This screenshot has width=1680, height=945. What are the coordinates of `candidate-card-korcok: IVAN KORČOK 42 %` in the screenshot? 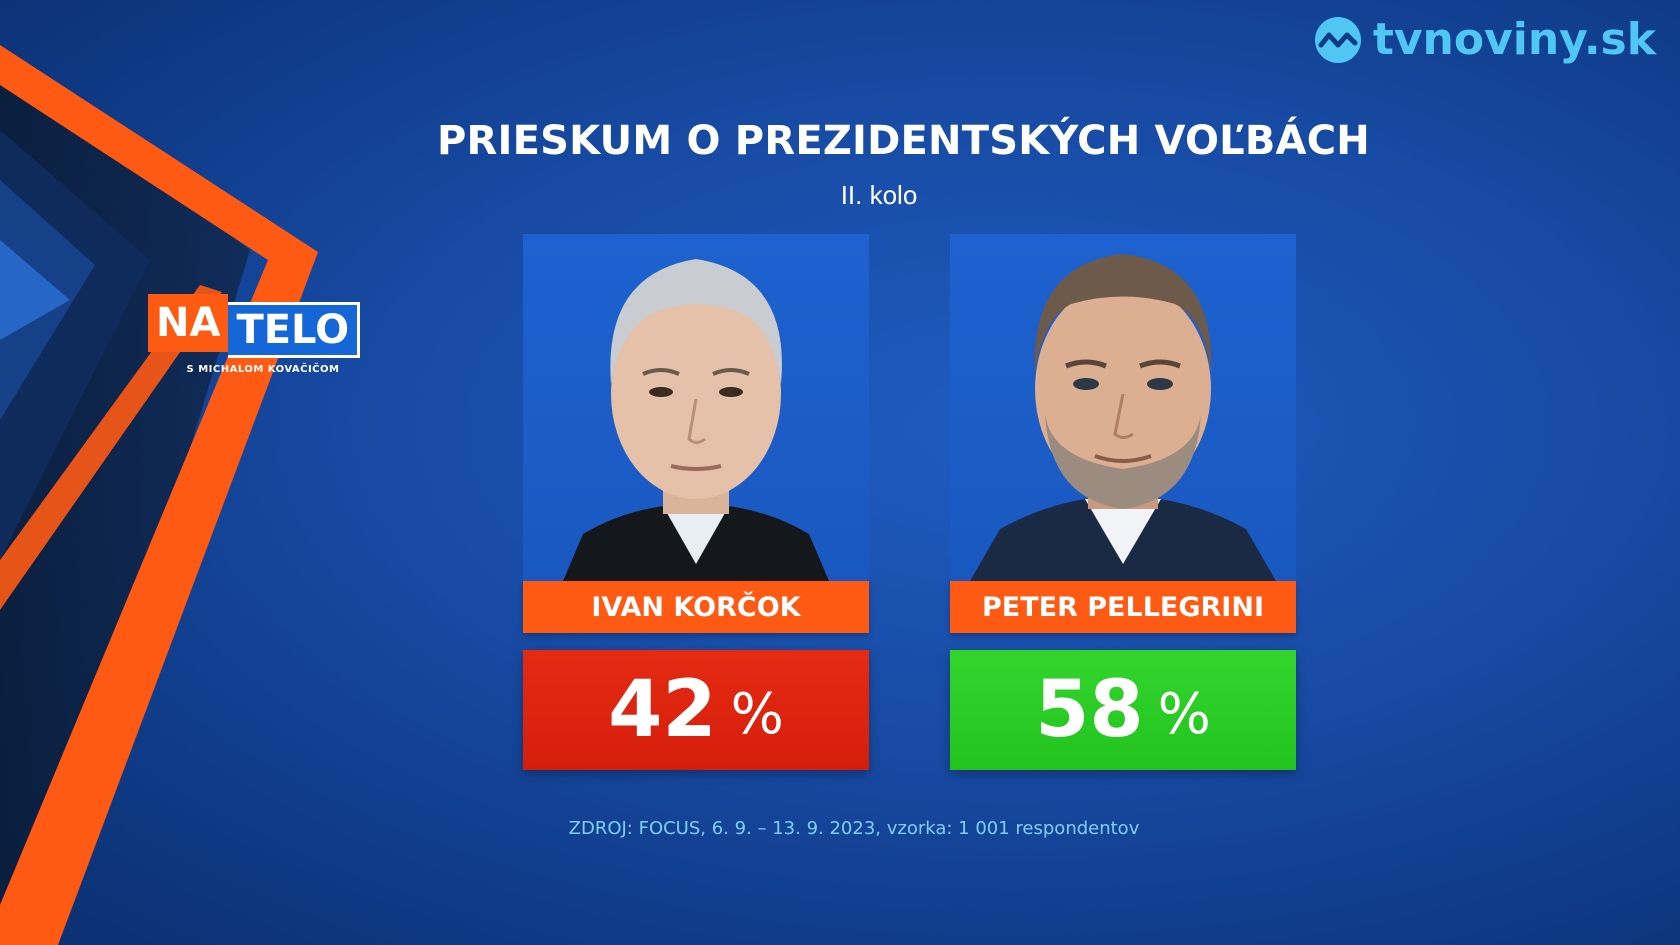 It's located at (696, 502).